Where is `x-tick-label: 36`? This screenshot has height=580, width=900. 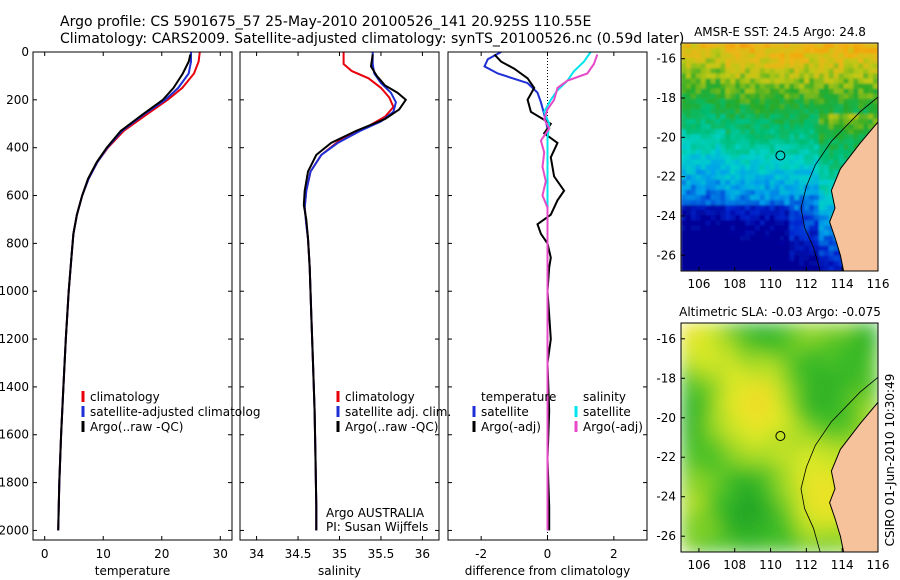
x-tick-label: 36 is located at coordinates (422, 554).